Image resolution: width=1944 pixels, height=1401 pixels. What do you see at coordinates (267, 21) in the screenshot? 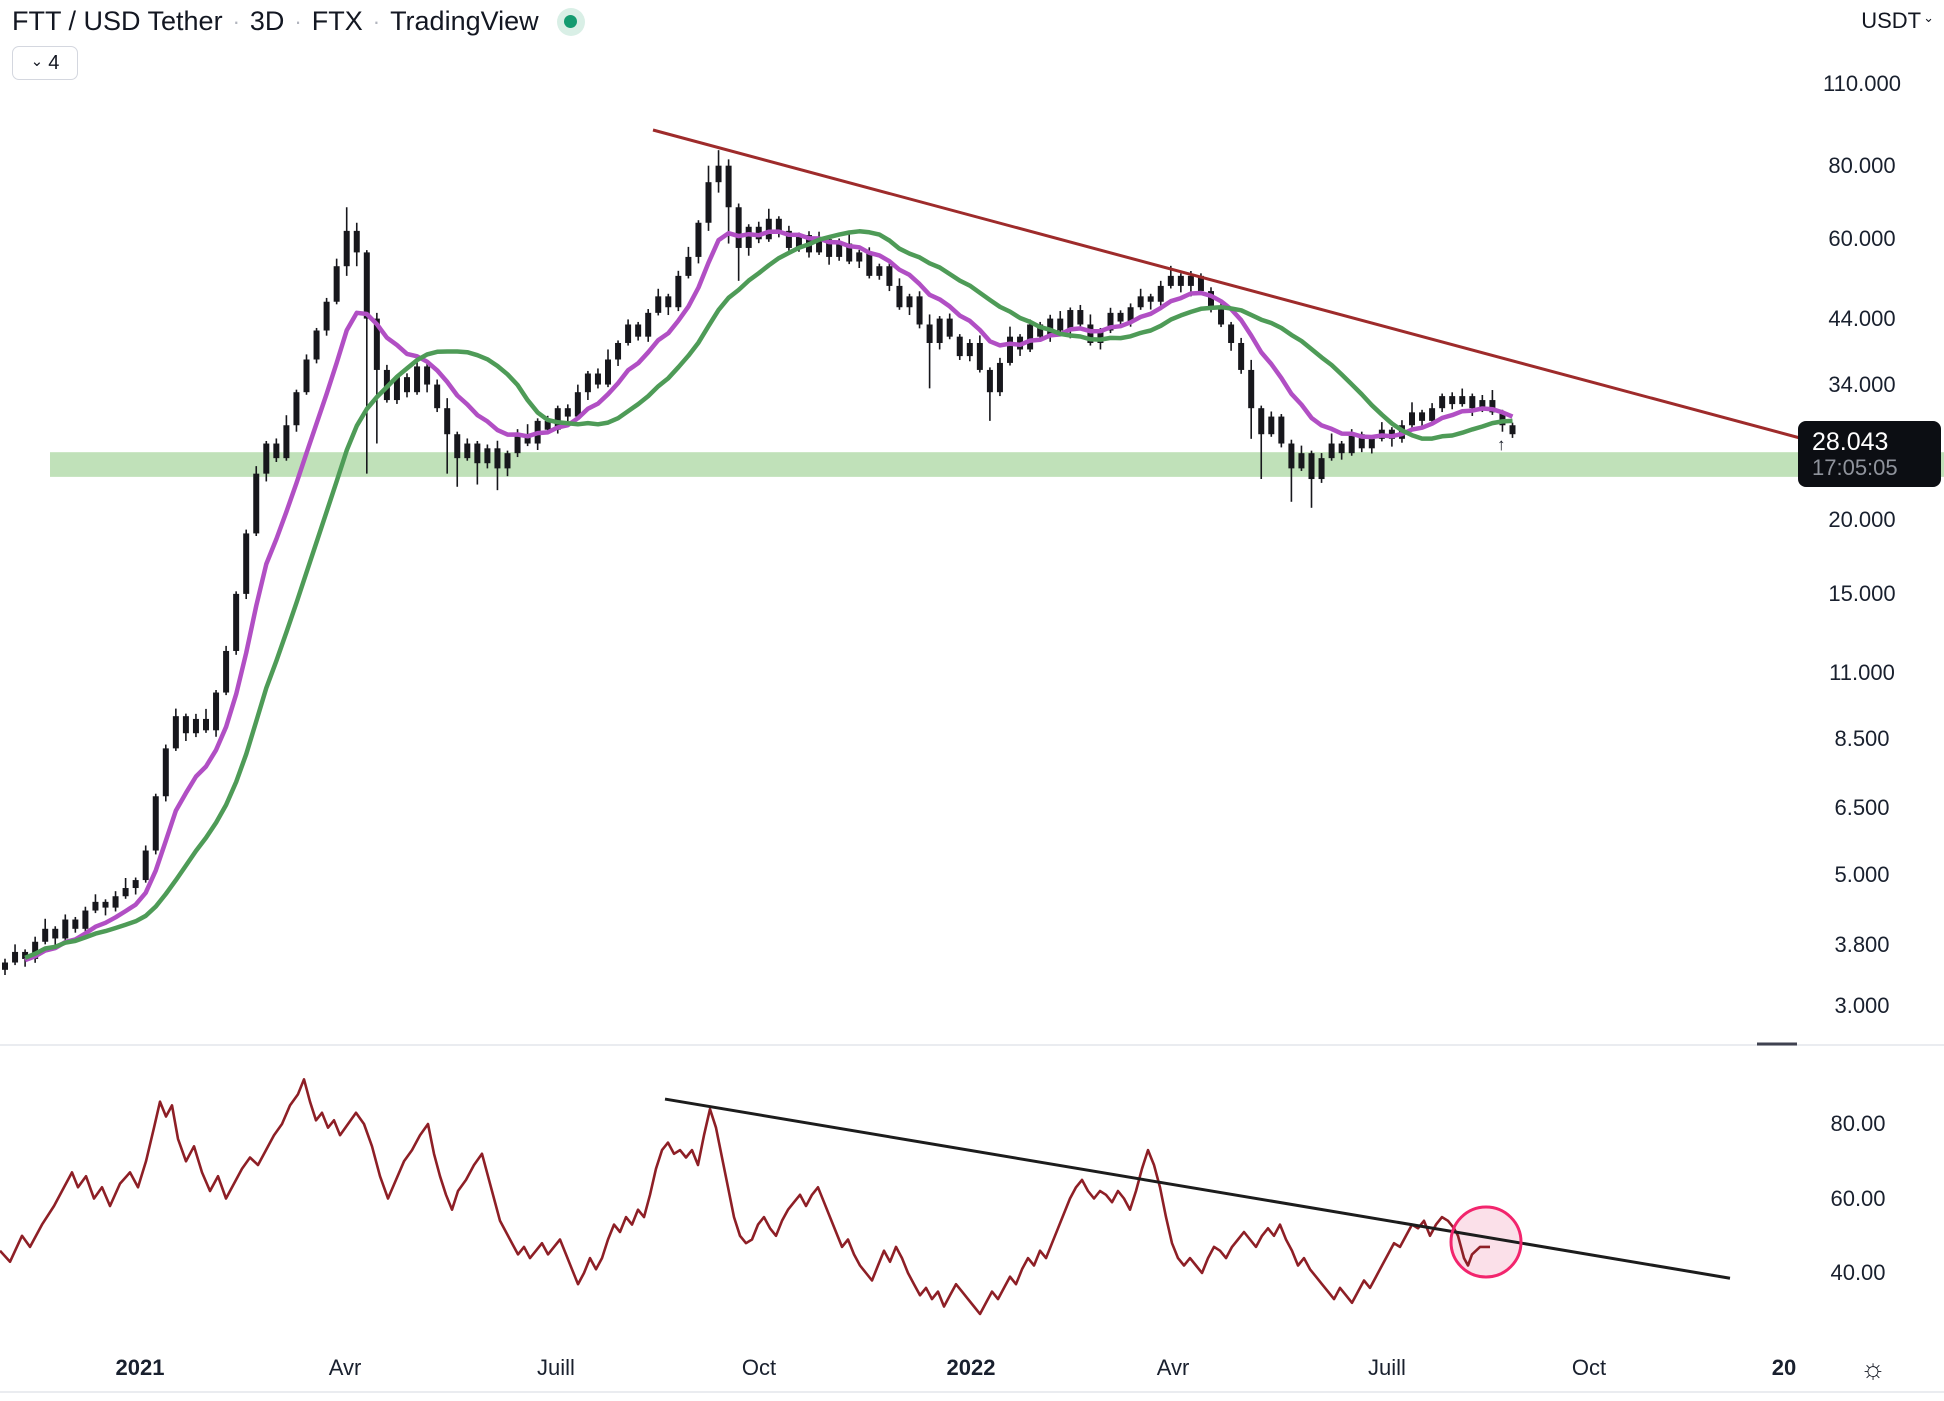
I see `interval-label: 3D` at bounding box center [267, 21].